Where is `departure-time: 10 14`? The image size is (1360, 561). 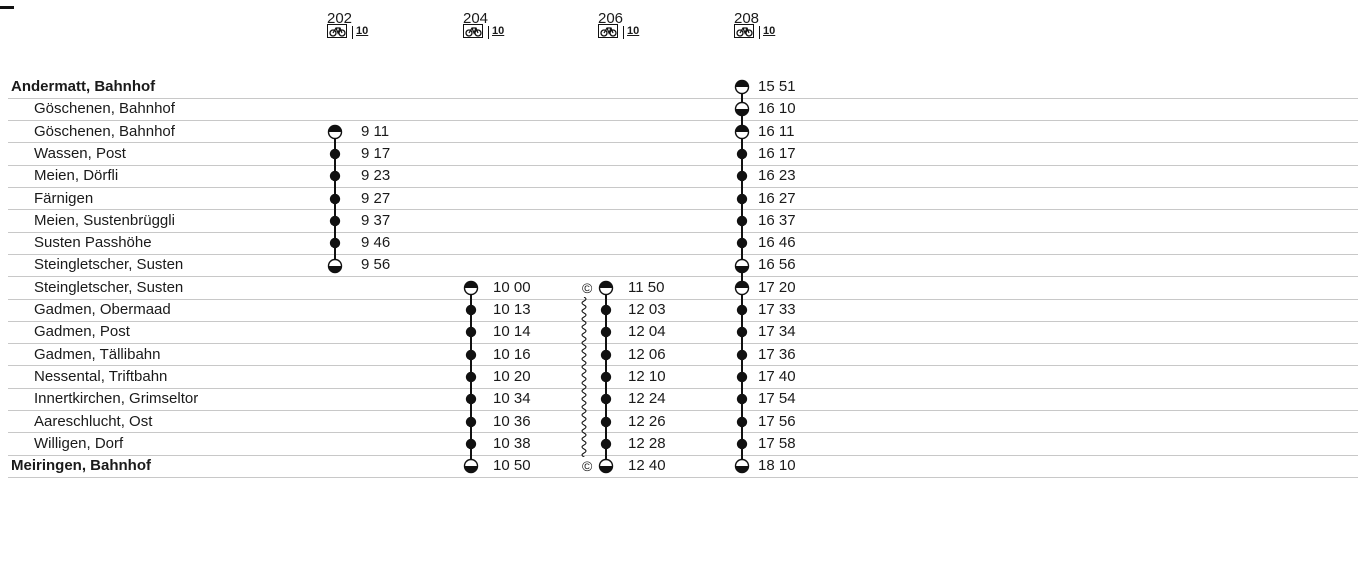 departure-time: 10 14 is located at coordinates (512, 332).